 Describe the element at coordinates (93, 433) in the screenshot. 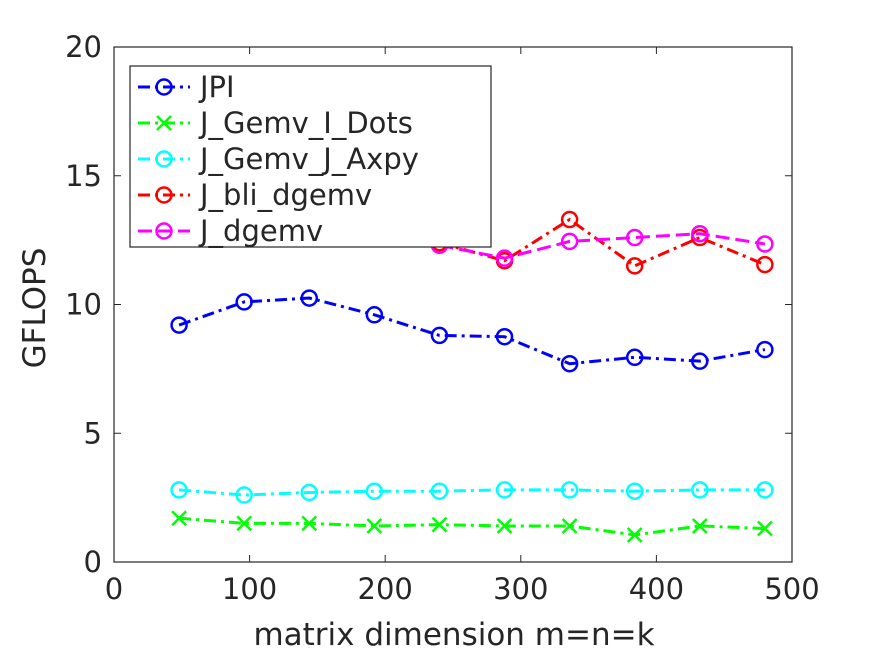

I see `y-tick-label: 5` at that location.